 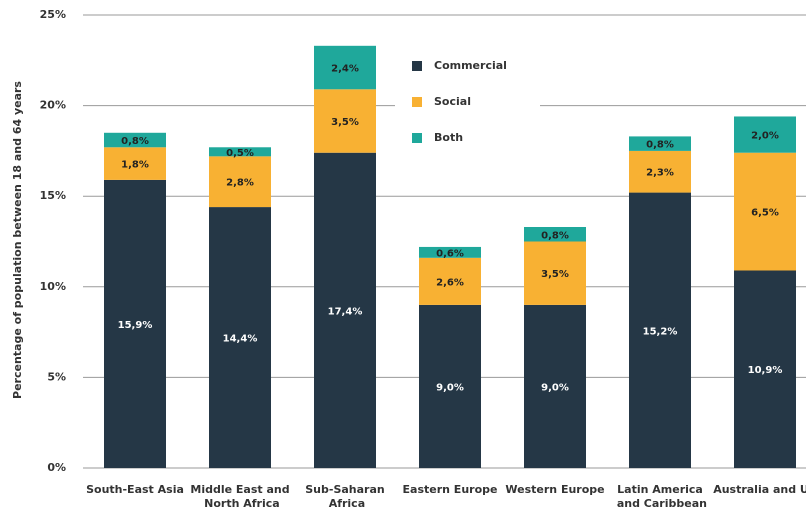 I want to click on value-label: 0,6%, so click(x=450, y=253).